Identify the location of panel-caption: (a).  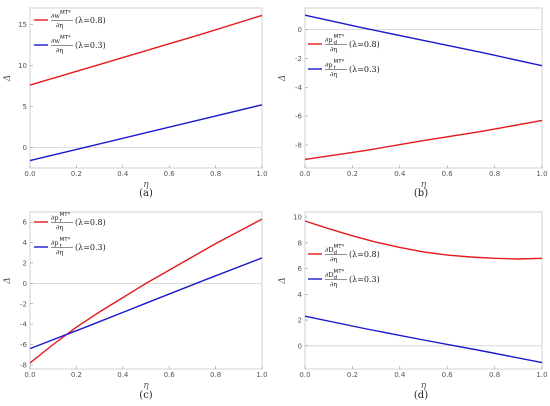
(146, 193).